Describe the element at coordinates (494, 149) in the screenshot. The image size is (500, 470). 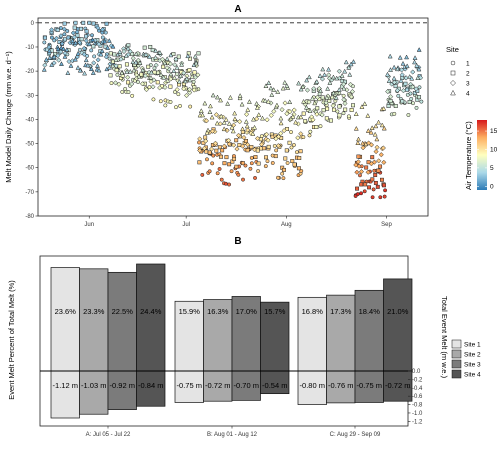
I see `color-tick-label: 10` at that location.